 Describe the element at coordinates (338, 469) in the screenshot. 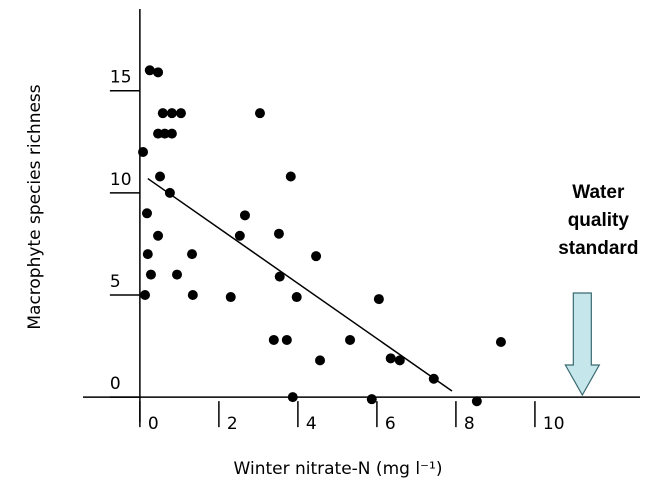

I see `x-axis-label: Winter nitrate-N (mg l⁻¹)` at that location.